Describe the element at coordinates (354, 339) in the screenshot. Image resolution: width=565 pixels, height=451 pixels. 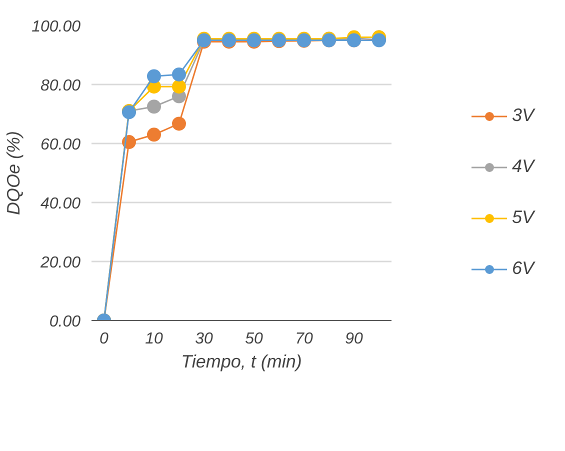
I see `x-tick-label: 90` at that location.